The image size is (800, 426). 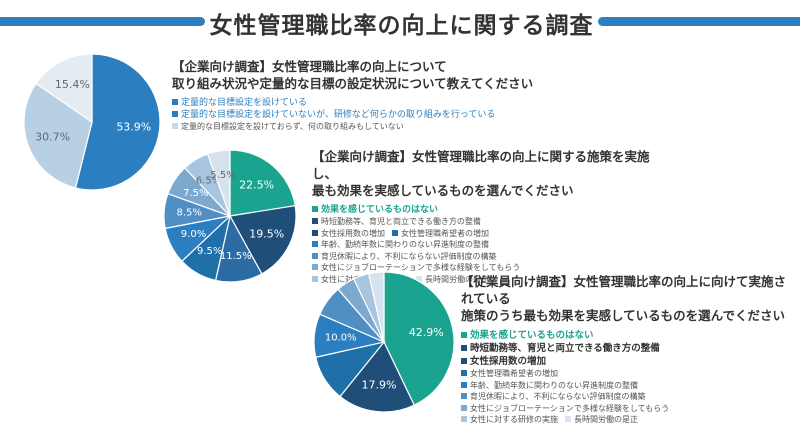 What do you see at coordinates (379, 385) in the screenshot?
I see `pie-slice-label: 17.9%` at bounding box center [379, 385].